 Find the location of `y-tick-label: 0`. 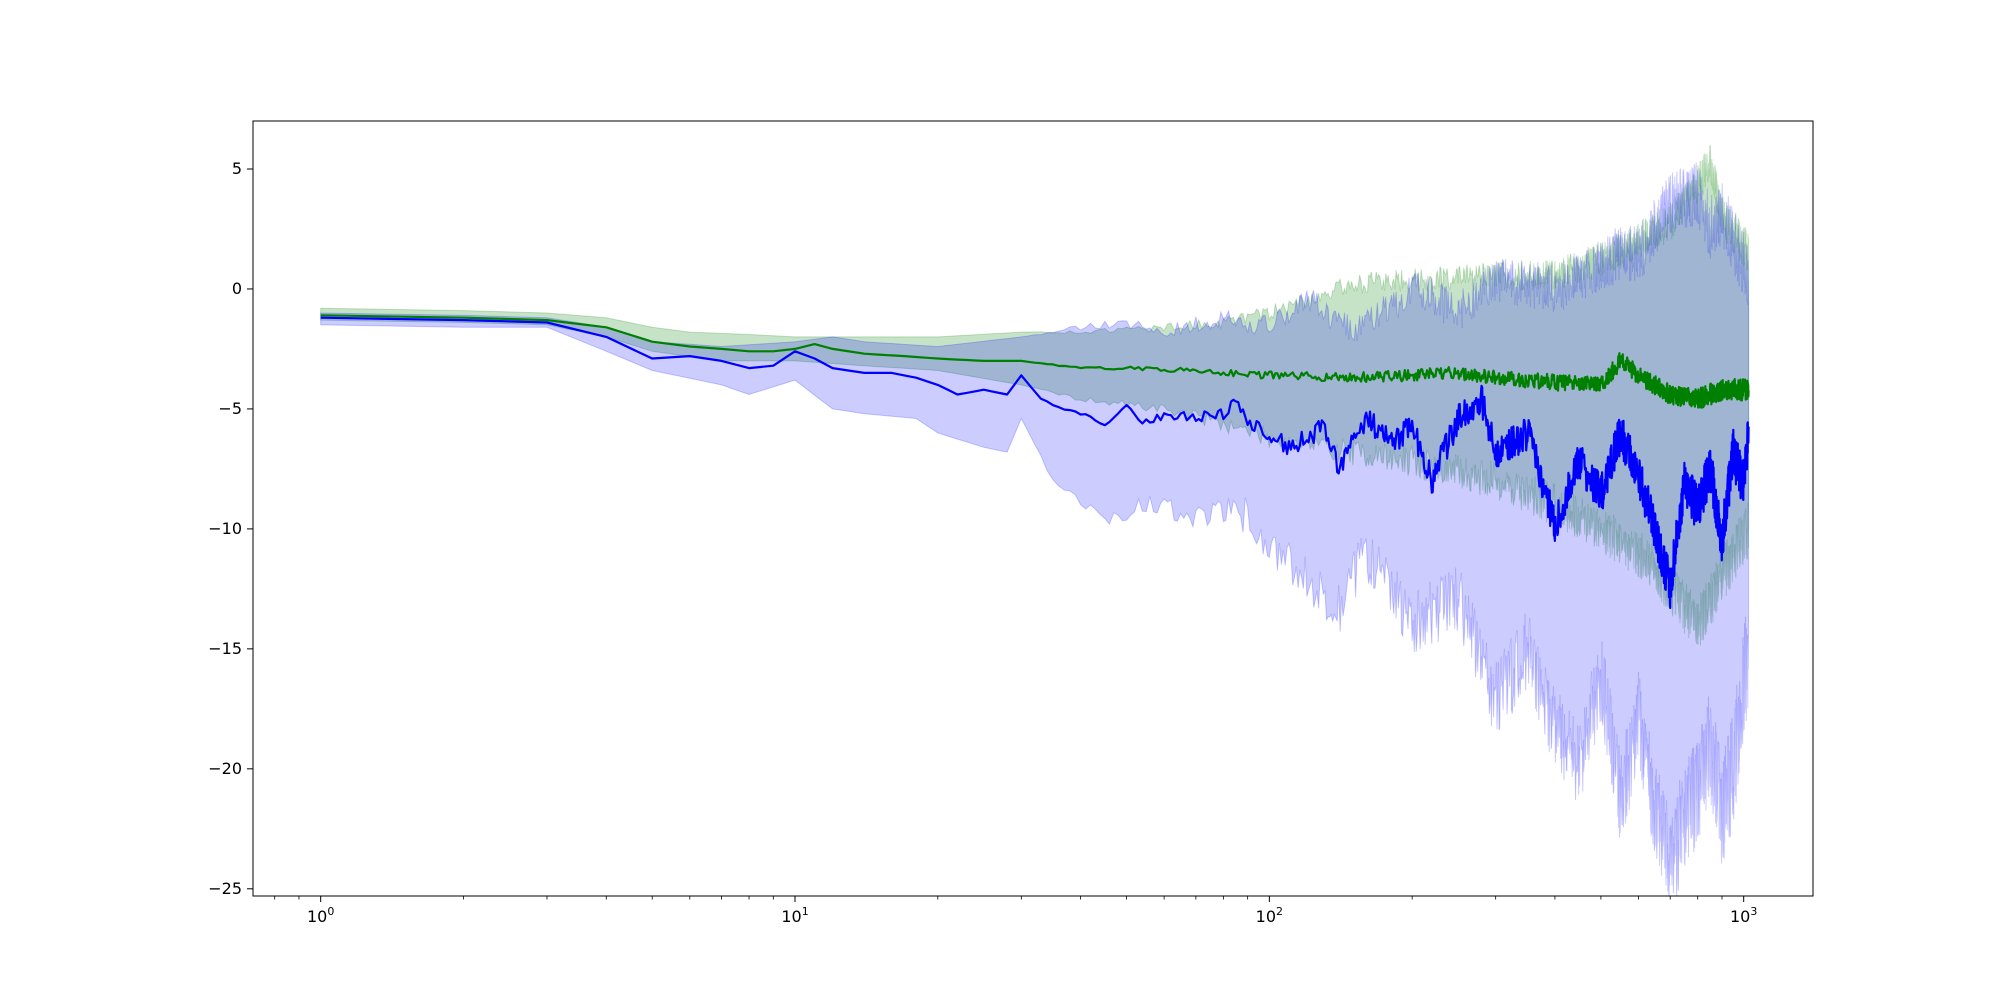

y-tick-label: 0 is located at coordinates (237, 288).